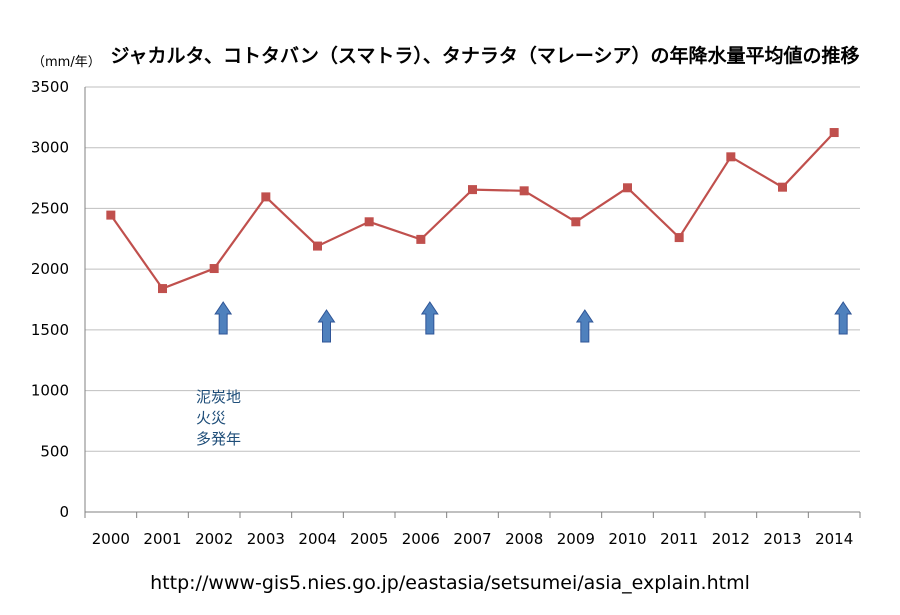  Describe the element at coordinates (218, 439) in the screenshot. I see `annotation-line-3: 多発年` at that location.